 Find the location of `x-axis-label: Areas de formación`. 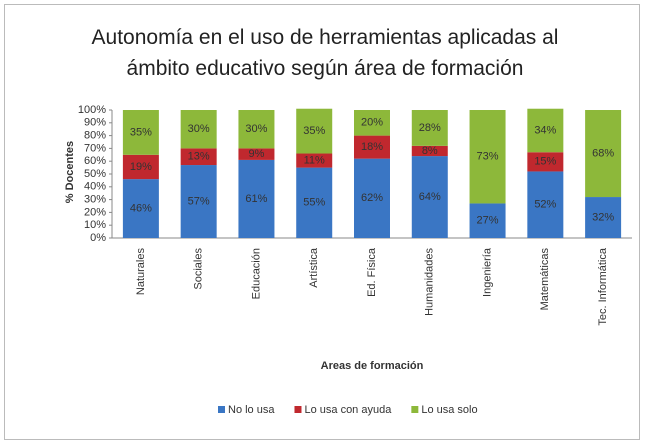

x-axis-label: Areas de formación is located at coordinates (372, 366).